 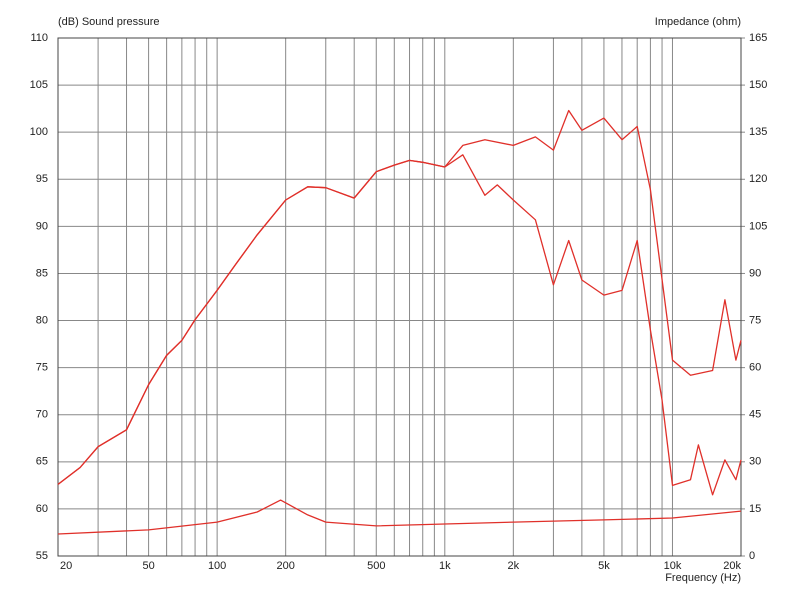 What do you see at coordinates (673, 566) in the screenshot?
I see `x-tick-label: 10k` at bounding box center [673, 566].